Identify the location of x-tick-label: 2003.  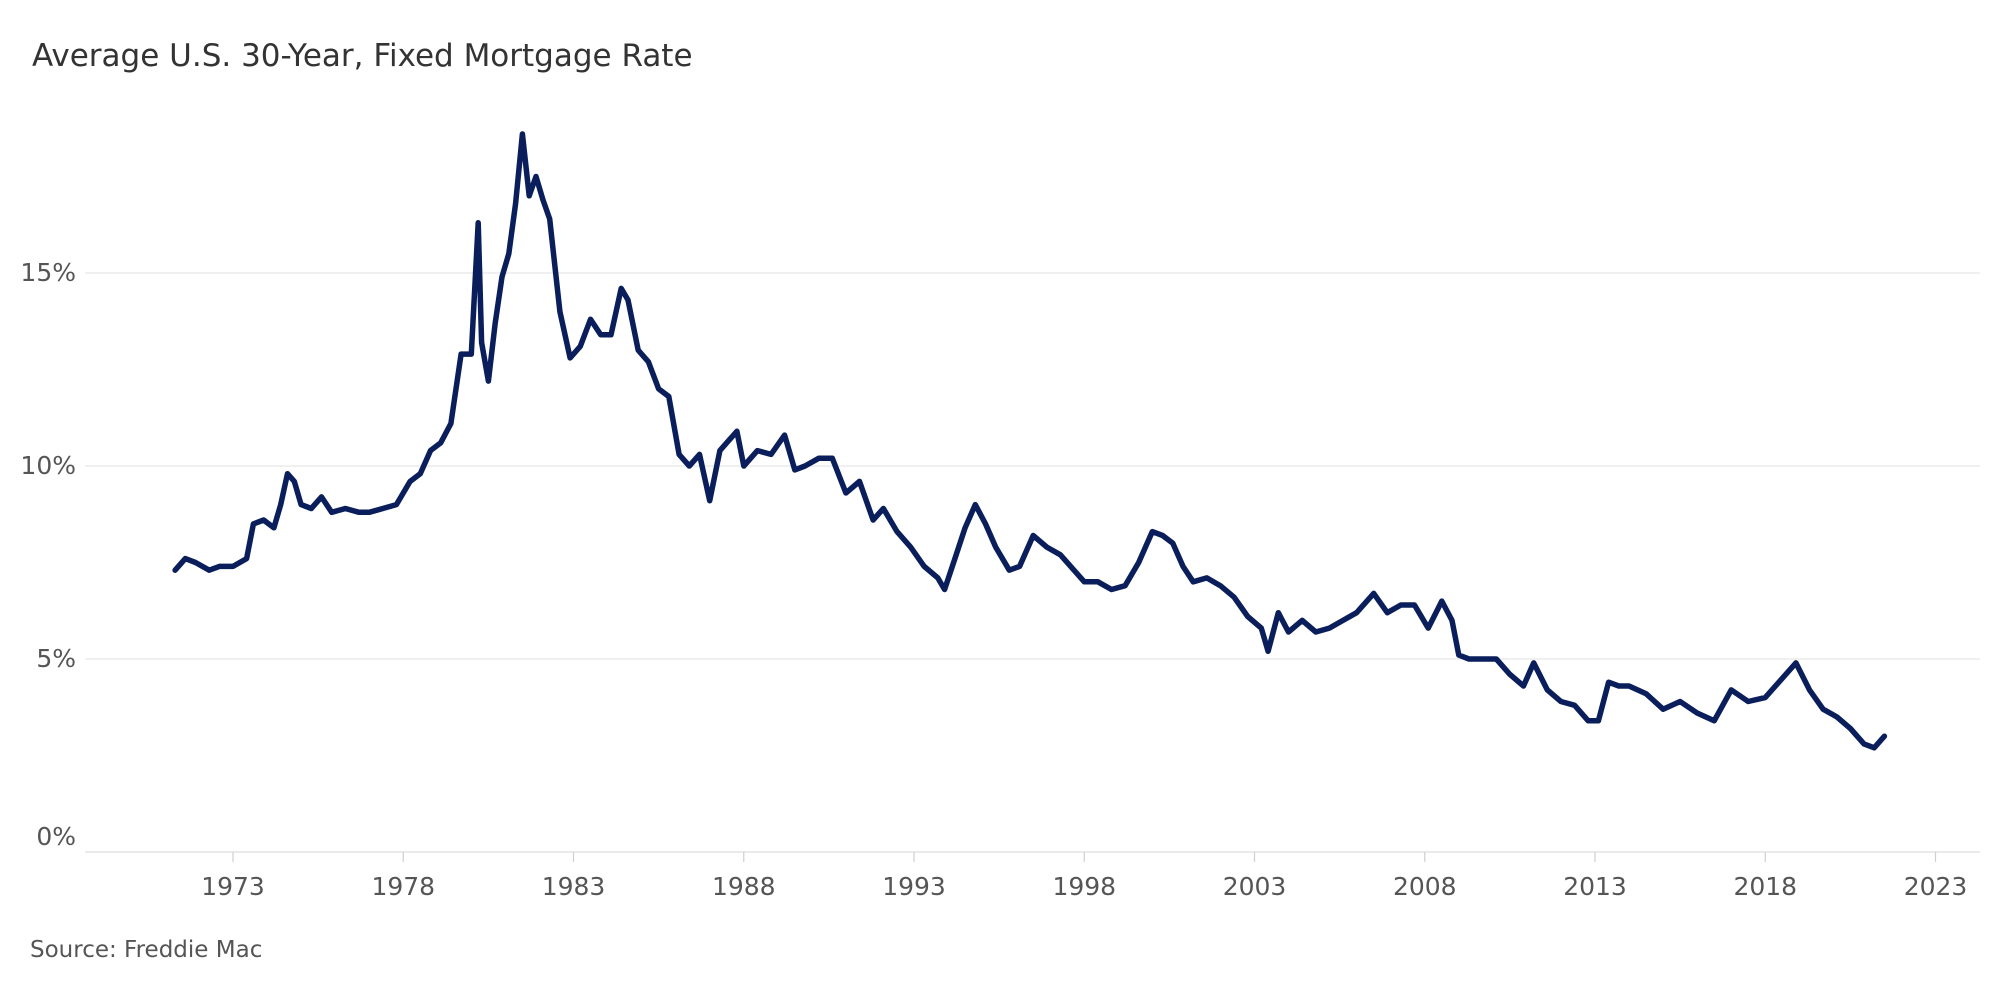
(1255, 886).